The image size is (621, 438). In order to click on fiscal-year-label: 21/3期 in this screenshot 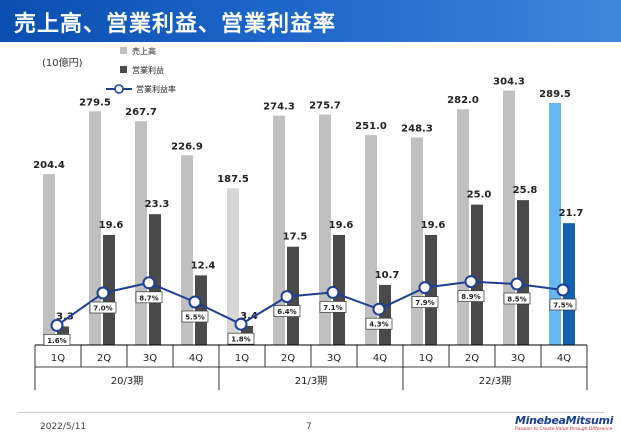, I will do `click(311, 381)`.